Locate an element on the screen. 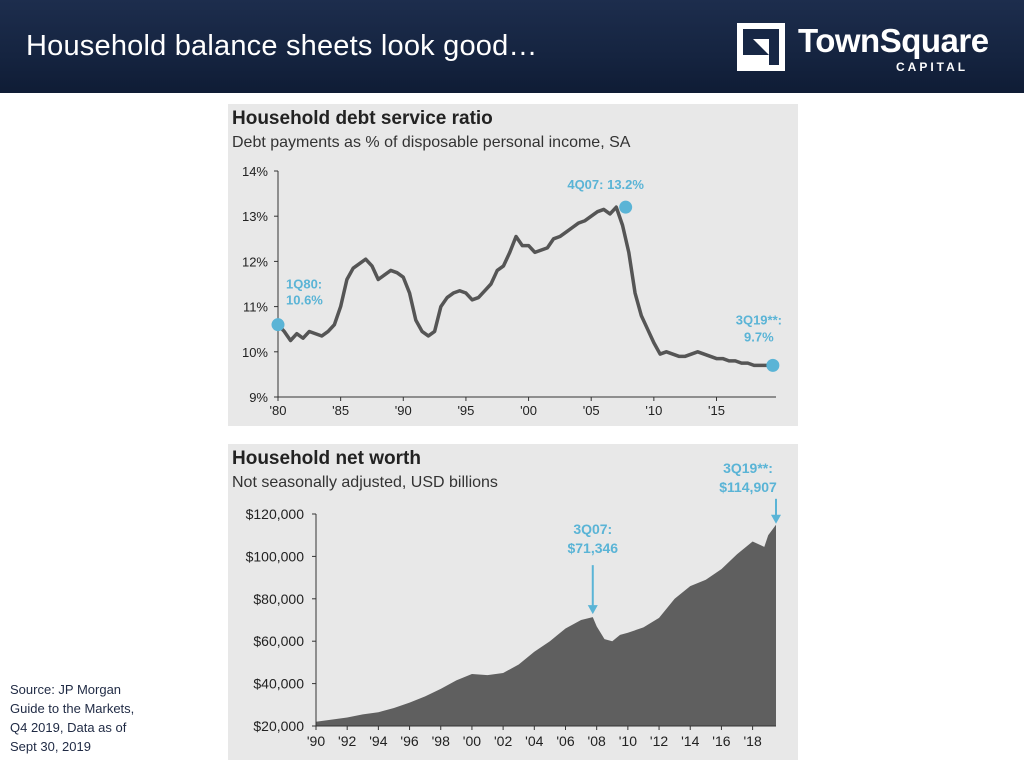 The image size is (1024, 768). y-tick-label: $80,000 is located at coordinates (278, 599).